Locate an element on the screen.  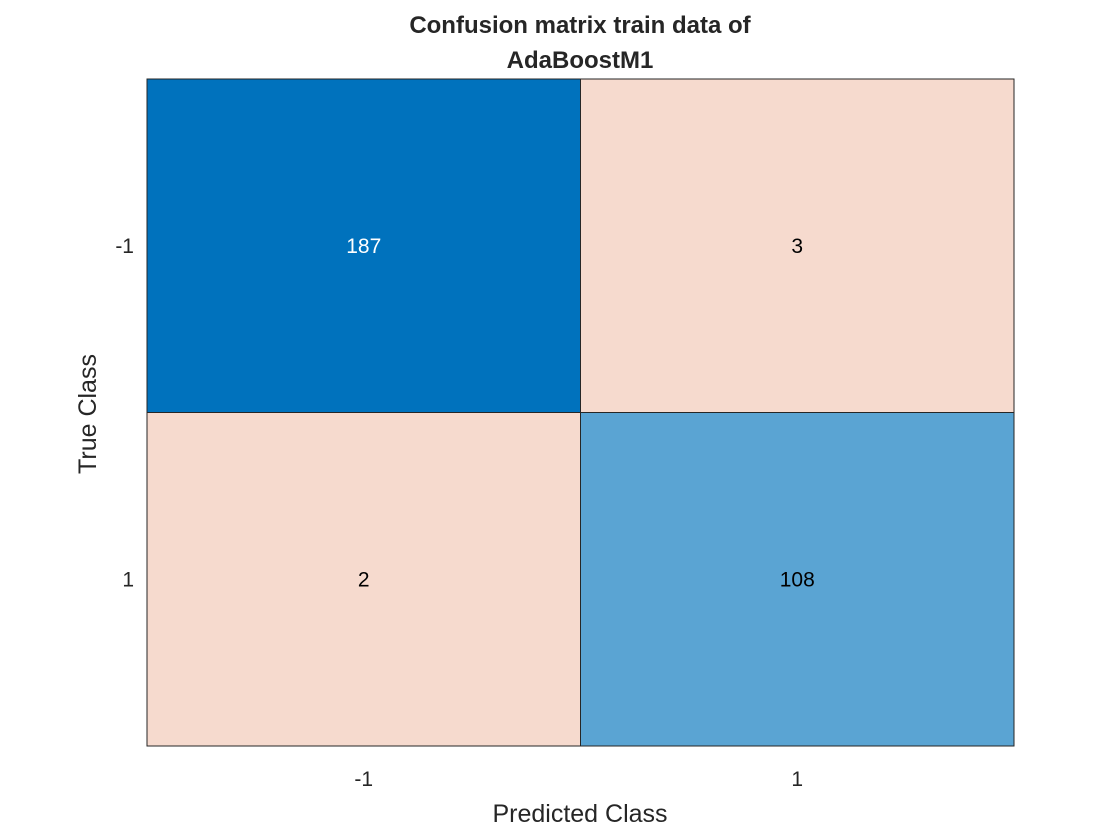
chart-title-line-2: AdaBoostM1 is located at coordinates (580, 60).